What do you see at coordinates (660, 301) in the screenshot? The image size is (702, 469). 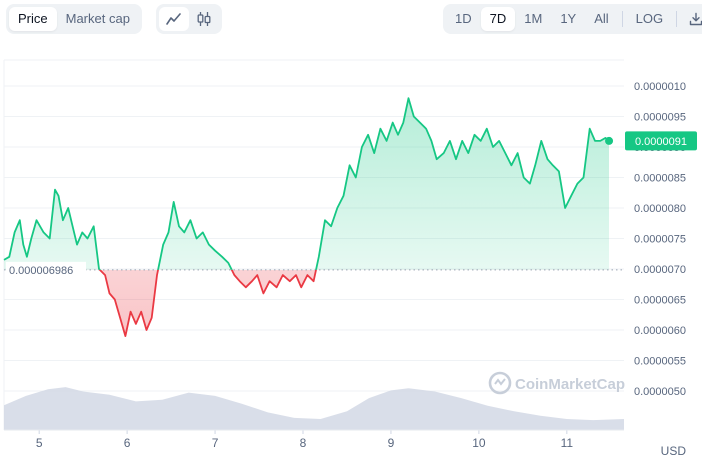 I see `y-tick-label: 0.0000065` at bounding box center [660, 301].